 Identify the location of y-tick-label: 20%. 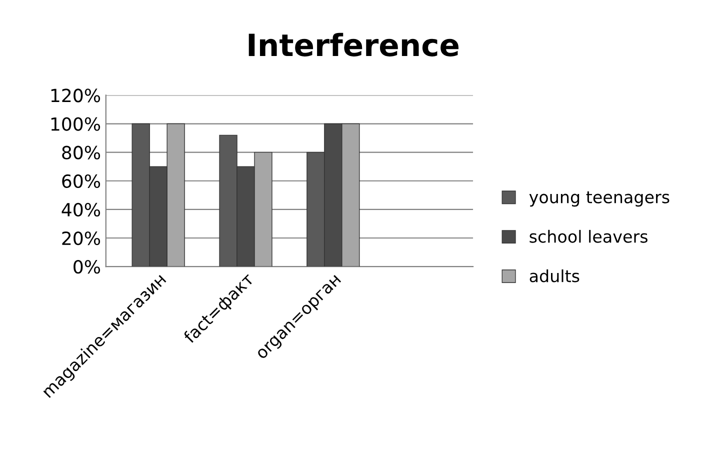
(81, 238).